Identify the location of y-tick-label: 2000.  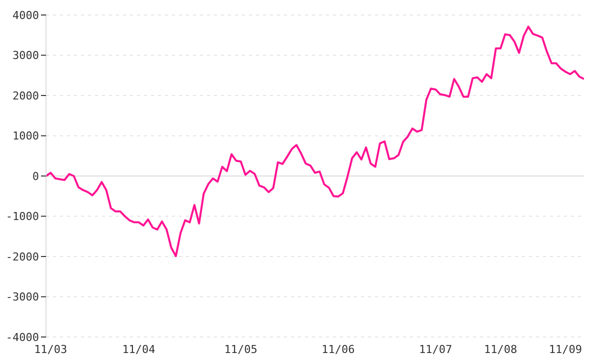
(25, 95).